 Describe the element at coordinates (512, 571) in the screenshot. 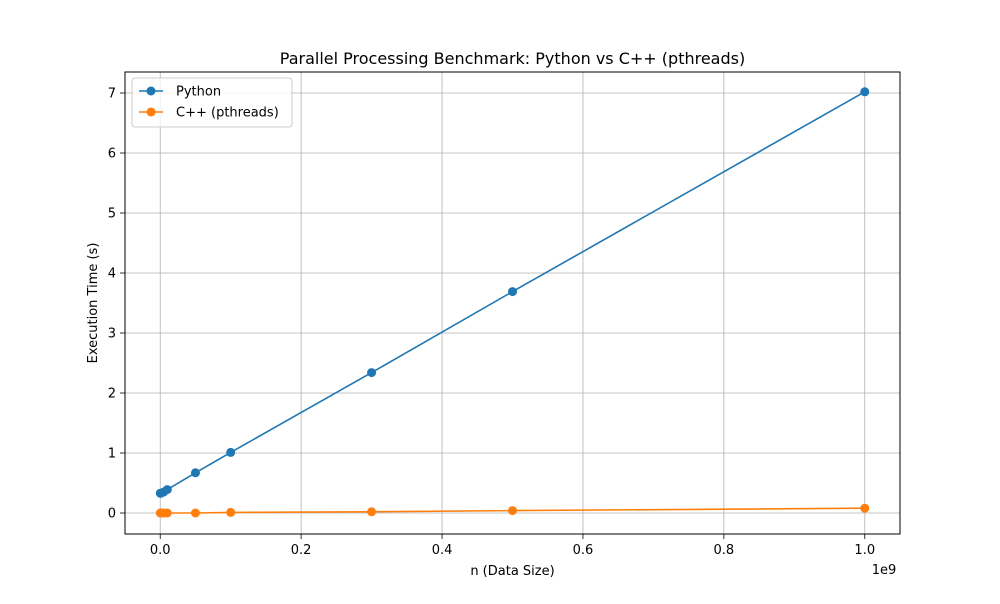

I see `x-axis-label: n (Data Size)` at that location.